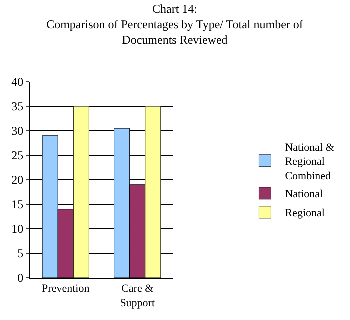  What do you see at coordinates (21, 278) in the screenshot?
I see `y-tick-label: 0` at bounding box center [21, 278].